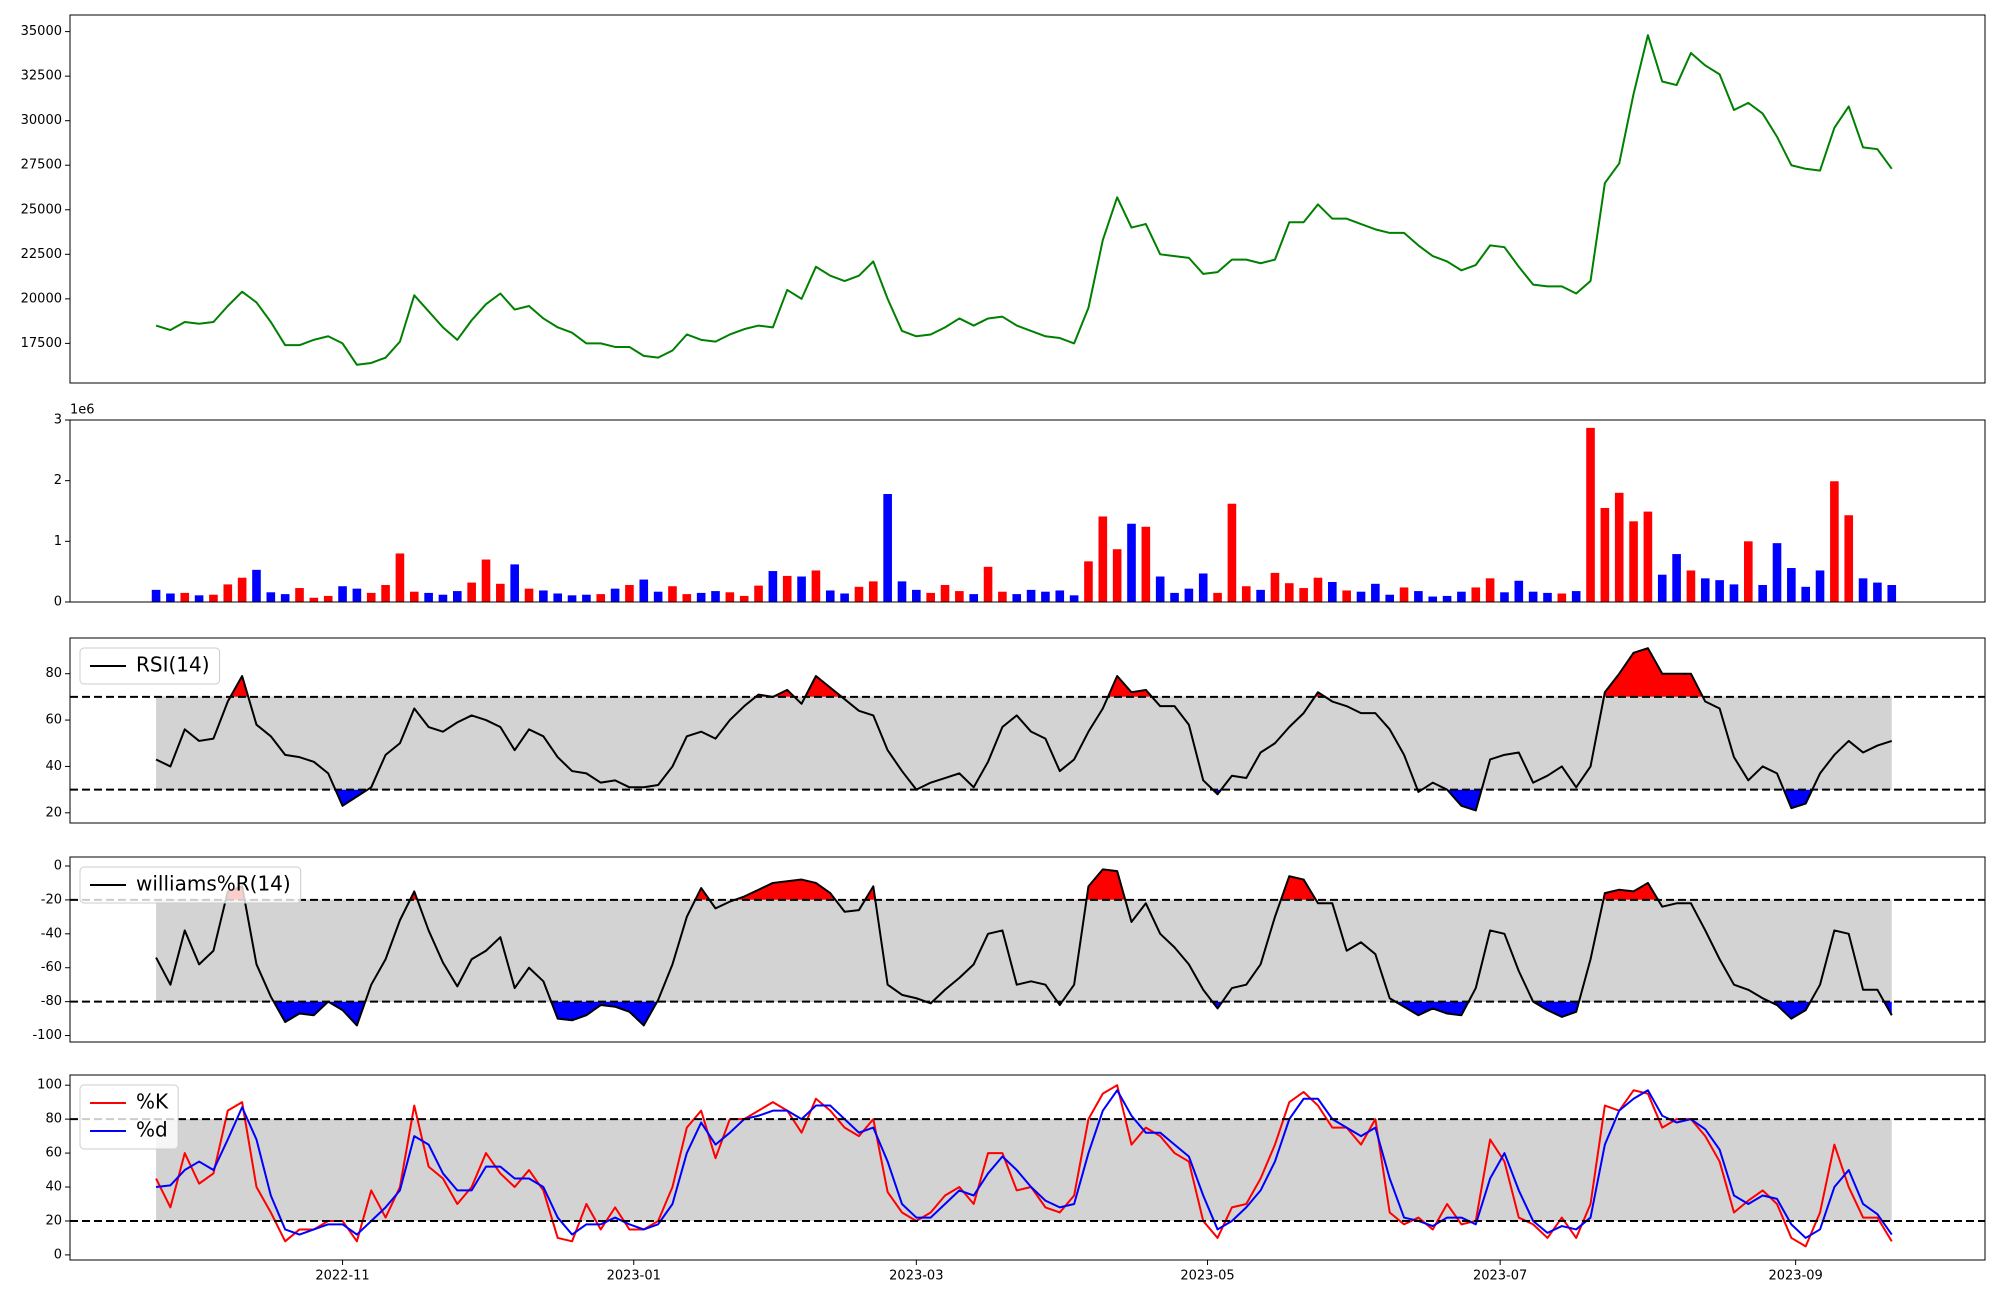  Describe the element at coordinates (41, 120) in the screenshot. I see `y-tick-label: 30000` at that location.